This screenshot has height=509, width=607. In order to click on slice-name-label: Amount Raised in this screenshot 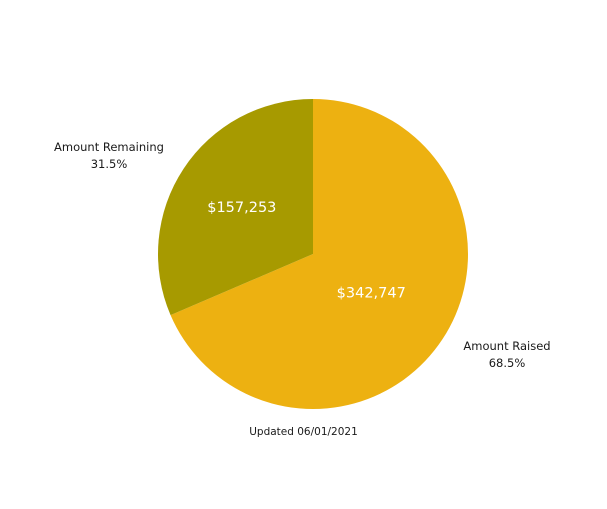, I will do `click(506, 346)`.